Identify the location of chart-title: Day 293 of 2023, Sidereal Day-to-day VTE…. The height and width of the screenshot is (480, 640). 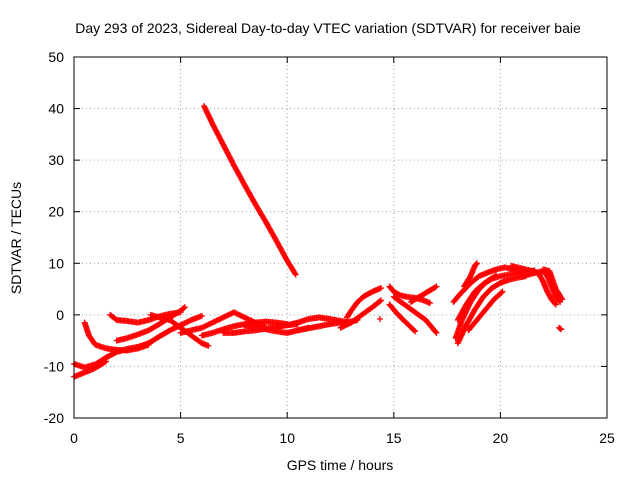
(328, 28).